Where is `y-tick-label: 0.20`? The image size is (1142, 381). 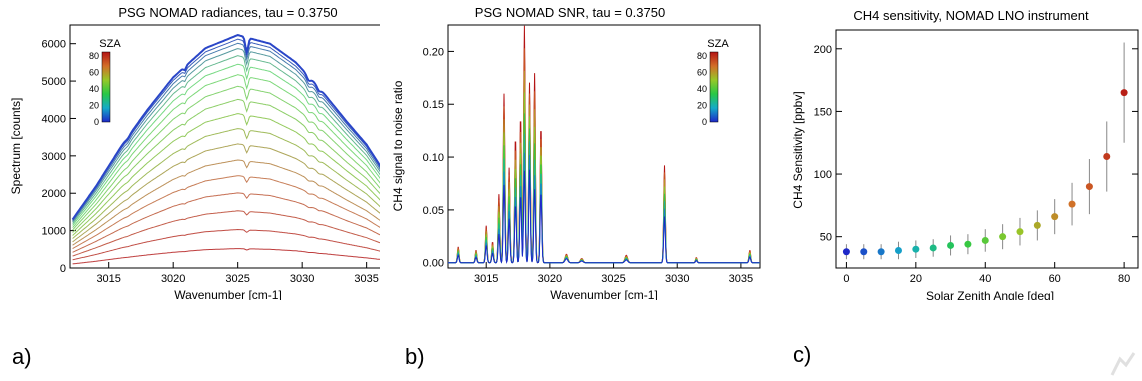
y-tick-label: 0.20 is located at coordinates (433, 52).